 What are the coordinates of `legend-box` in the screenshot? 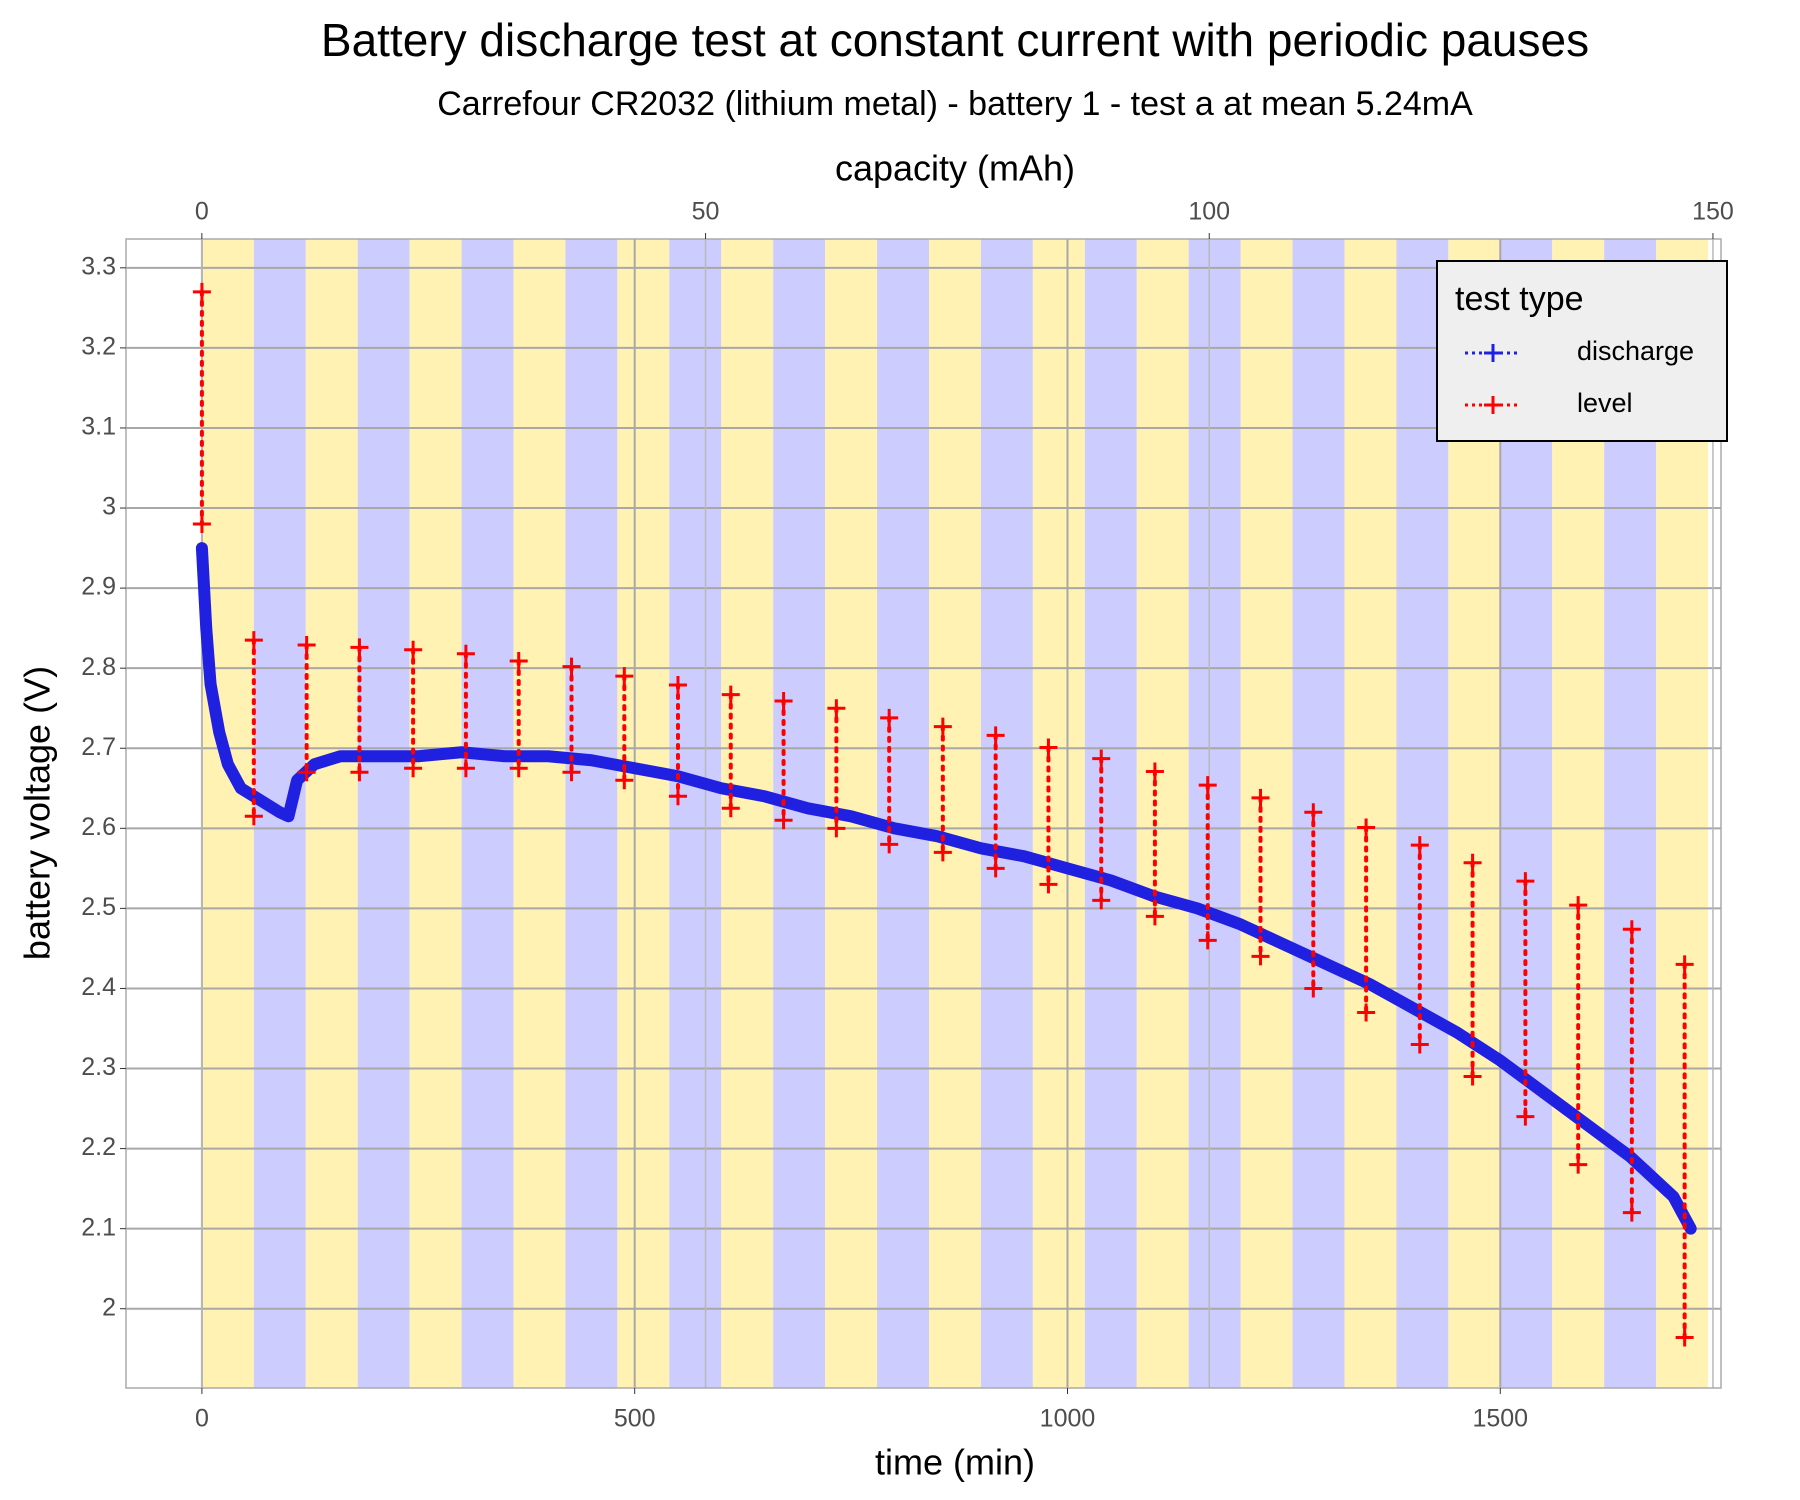 It's located at (1582, 351).